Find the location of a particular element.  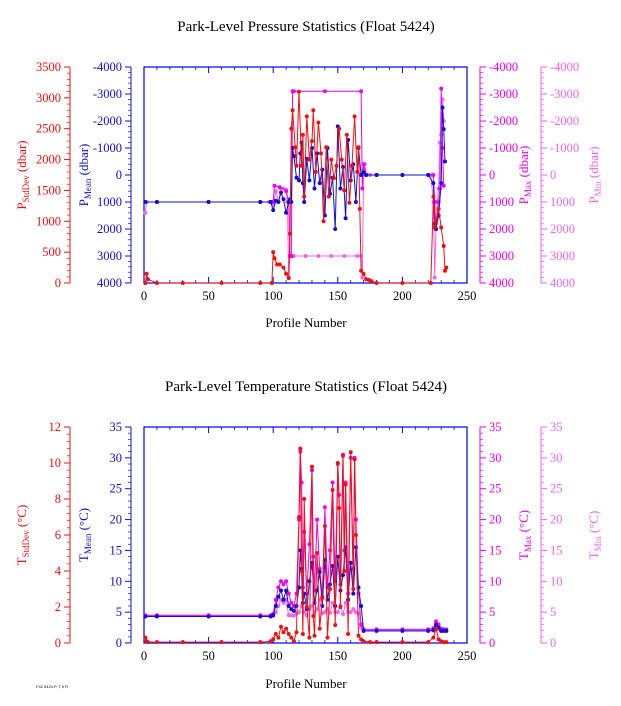

temperature-mean-tick-label: 35 is located at coordinates (116, 427).